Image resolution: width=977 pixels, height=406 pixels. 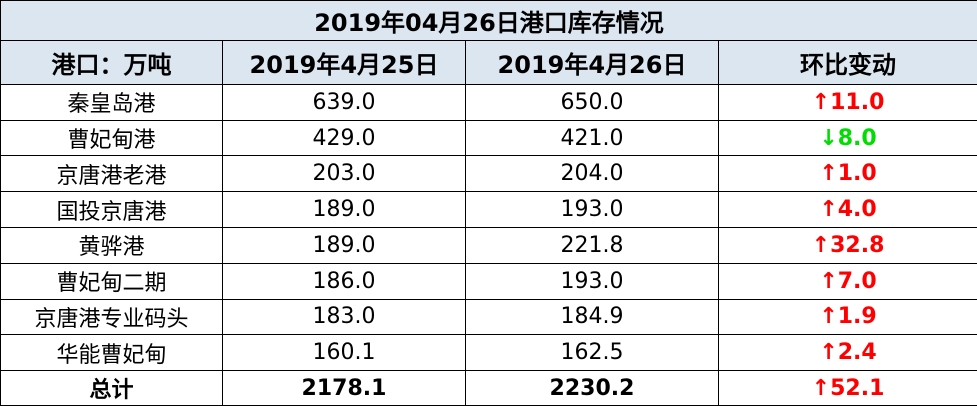 What do you see at coordinates (847, 138) in the screenshot?
I see `change-cell: ↓8.0` at bounding box center [847, 138].